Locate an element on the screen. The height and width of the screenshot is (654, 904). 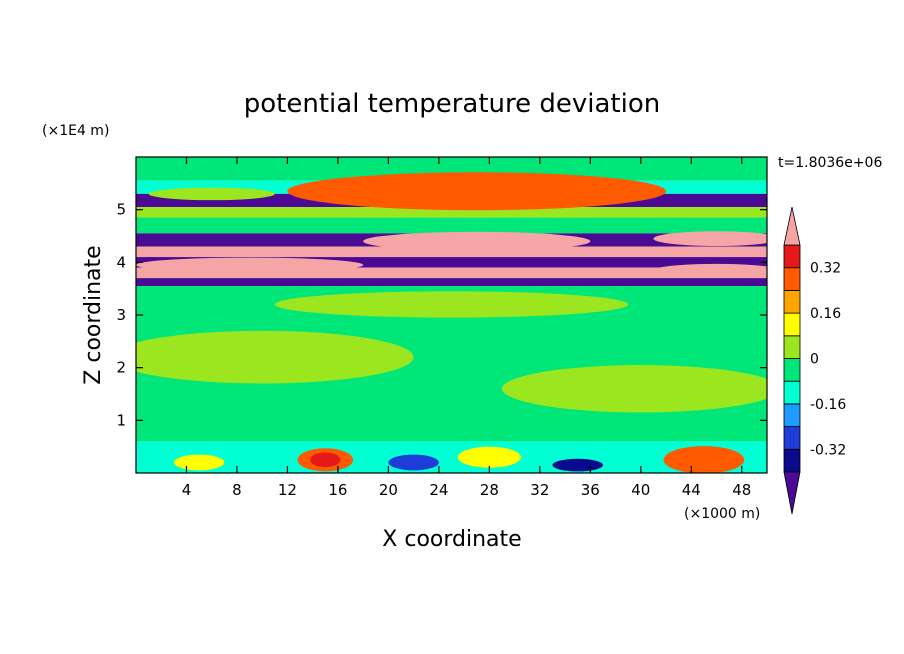
colorbar-tick-label: -0.16 is located at coordinates (828, 405).